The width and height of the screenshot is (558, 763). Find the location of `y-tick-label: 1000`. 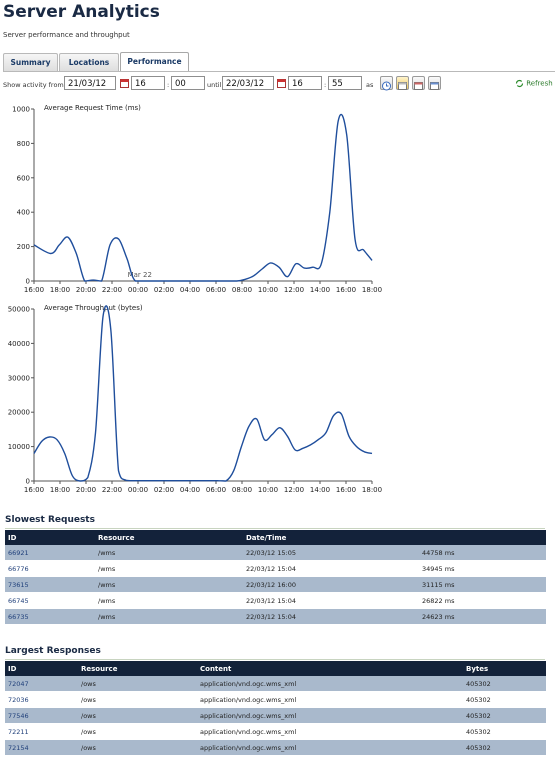

y-tick-label: 1000 is located at coordinates (21, 110).